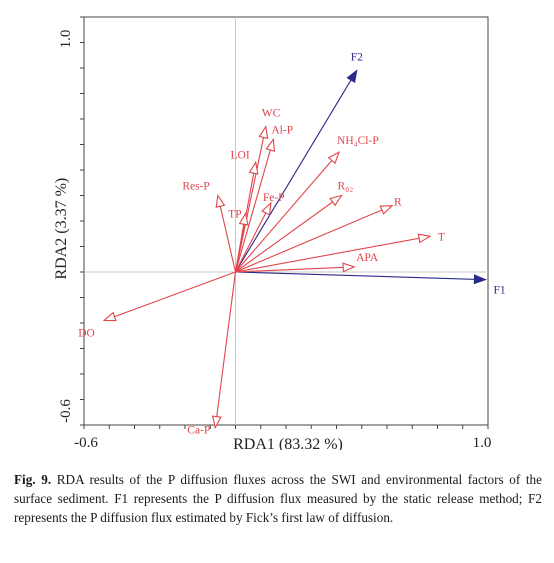  Describe the element at coordinates (271, 114) in the screenshot. I see `vector-label-wc: WC` at that location.